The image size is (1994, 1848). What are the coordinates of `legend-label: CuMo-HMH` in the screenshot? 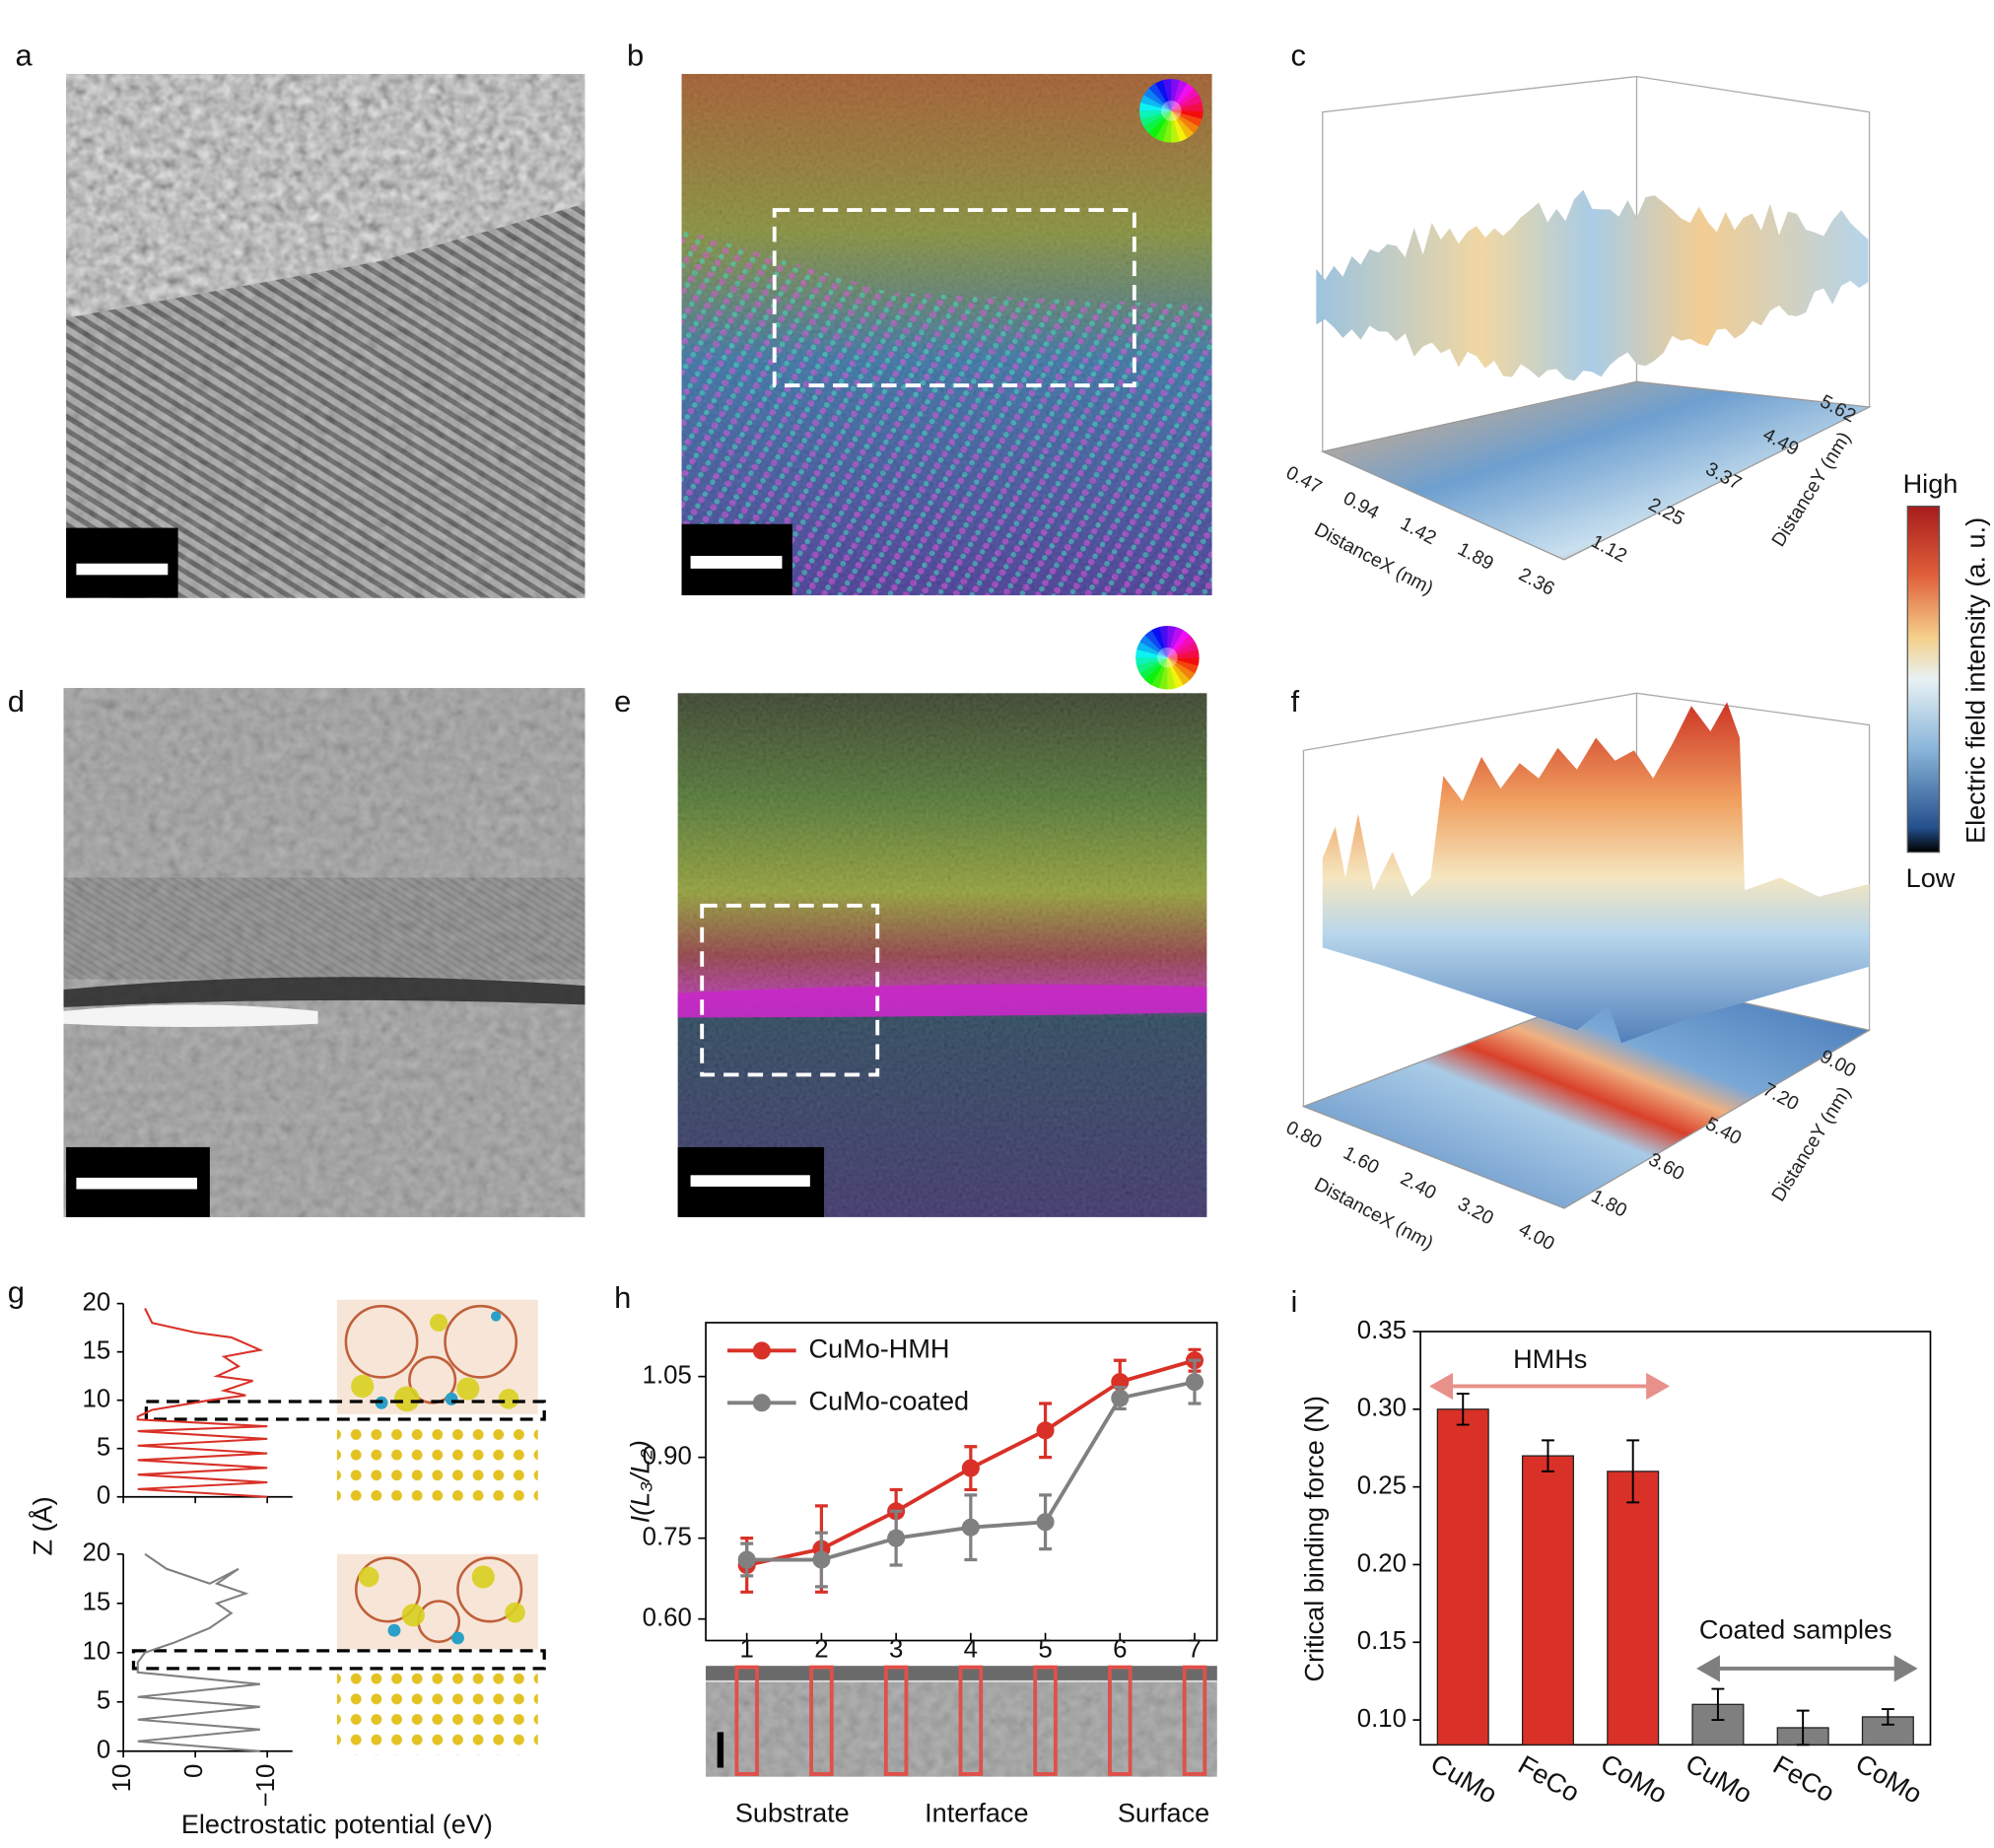 It's located at (879, 1349).